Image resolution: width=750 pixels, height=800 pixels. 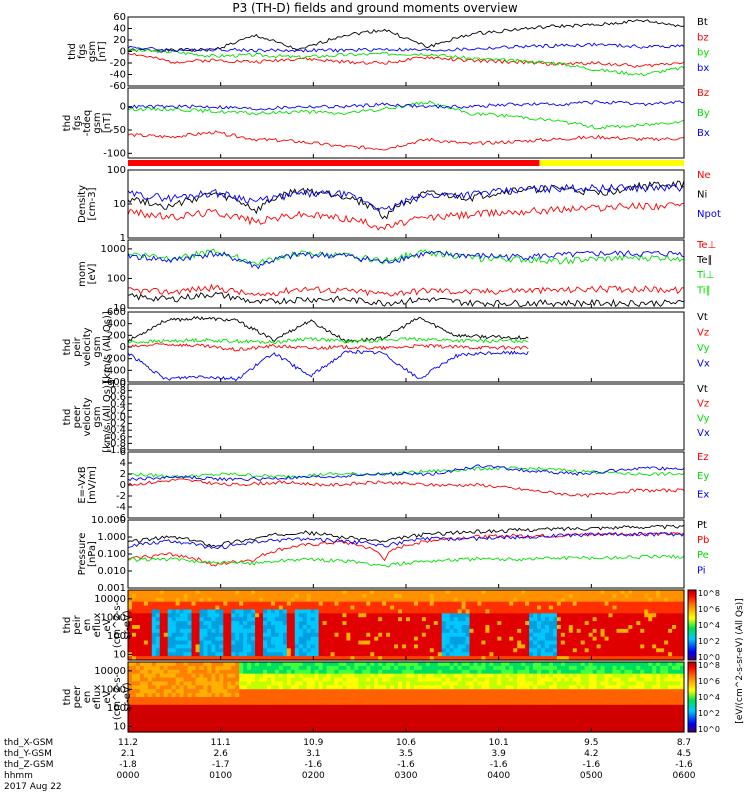 What do you see at coordinates (406, 549) in the screenshot?
I see `pressure-series-Pb` at bounding box center [406, 549].